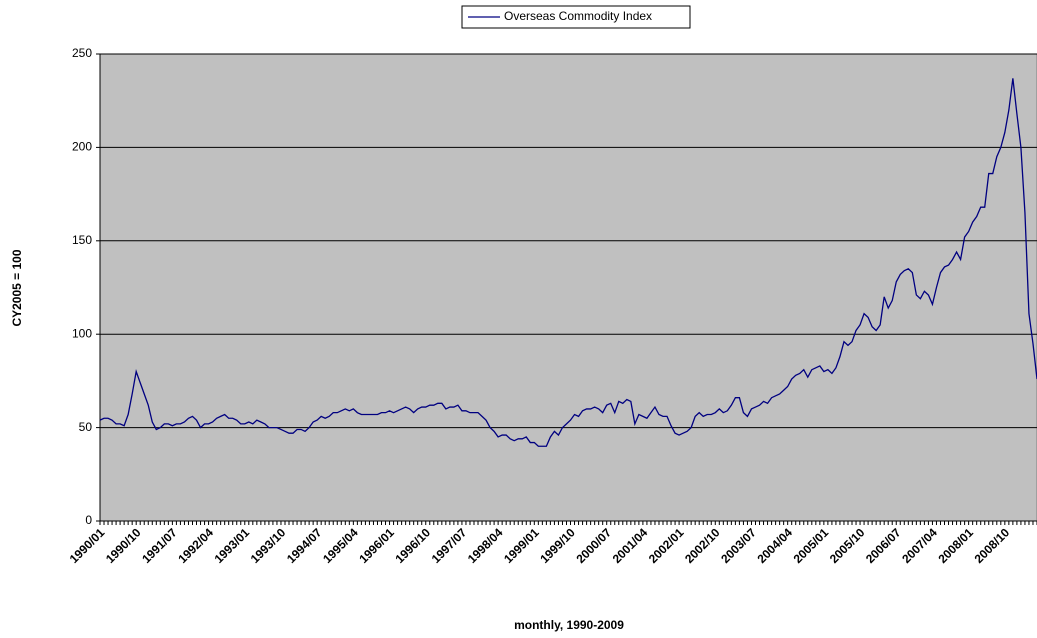 The height and width of the screenshot is (638, 1037). I want to click on y-tick-label: 50, so click(86, 427).